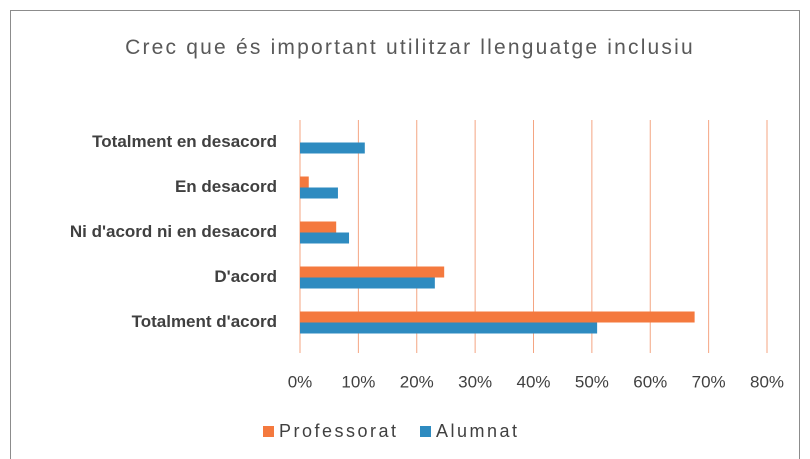 This screenshot has width=810, height=459. Describe the element at coordinates (300, 381) in the screenshot. I see `x-tick-label: 0%` at that location.